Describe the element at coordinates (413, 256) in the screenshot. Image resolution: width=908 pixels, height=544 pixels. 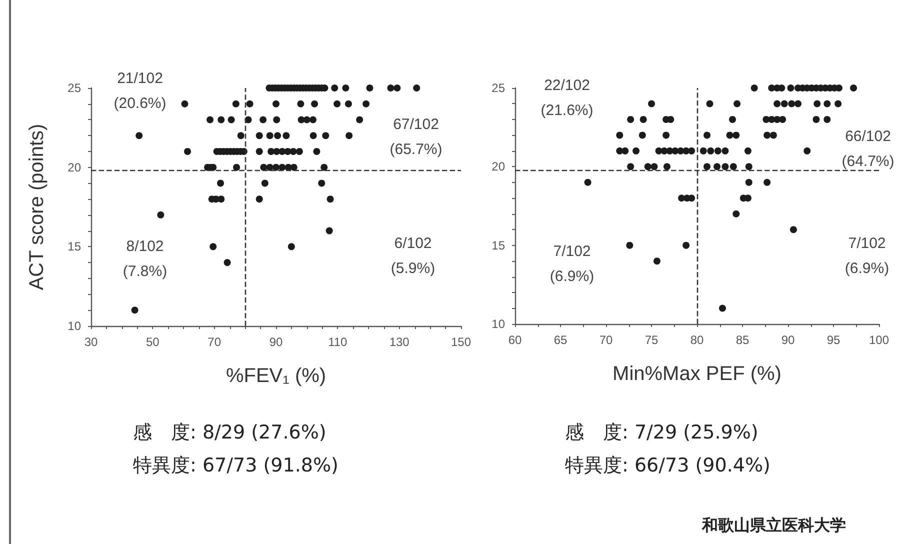
I see `annotation: 6/102 (5.9%)` at that location.